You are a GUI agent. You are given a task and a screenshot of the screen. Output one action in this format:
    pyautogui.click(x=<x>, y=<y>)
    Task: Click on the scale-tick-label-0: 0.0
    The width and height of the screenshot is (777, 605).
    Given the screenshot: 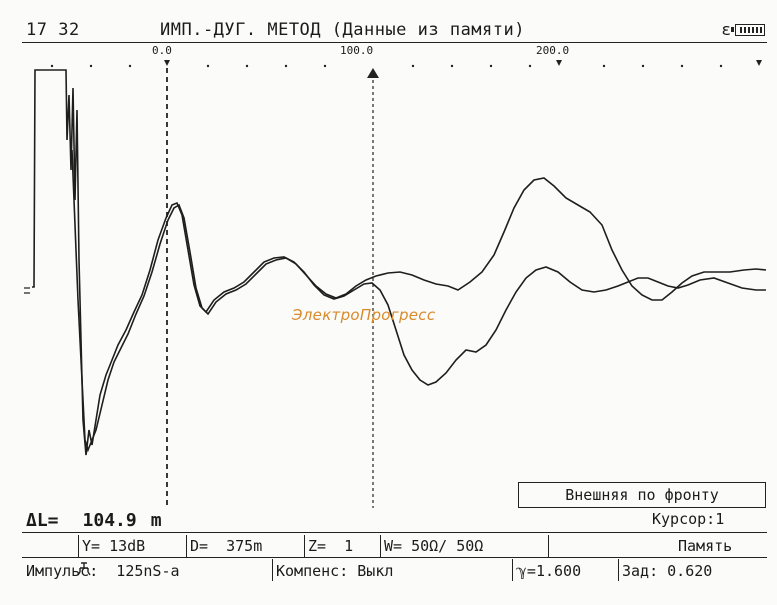 What is the action you would take?
    pyautogui.click(x=162, y=50)
    